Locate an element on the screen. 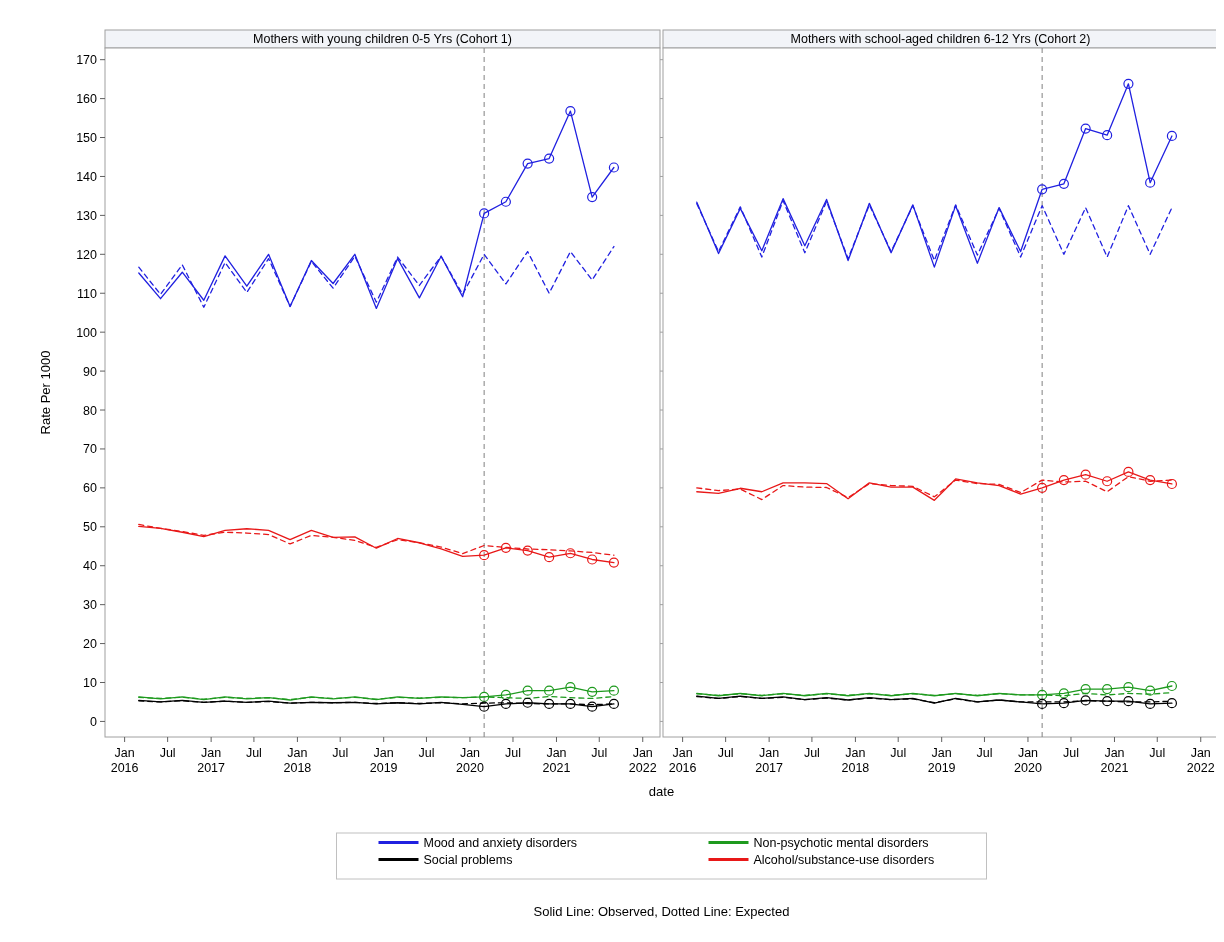 The height and width of the screenshot is (942, 1224). y-tick-label: 100 is located at coordinates (87, 332).